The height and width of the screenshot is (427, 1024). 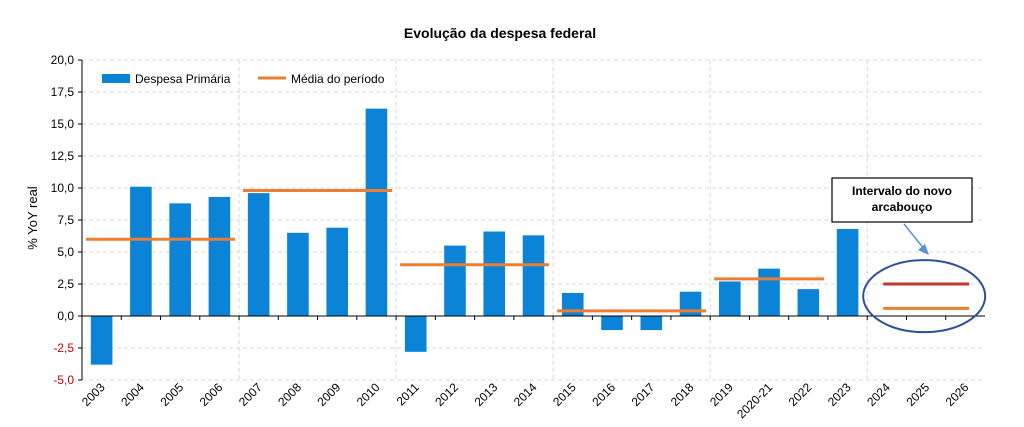 What do you see at coordinates (682, 394) in the screenshot?
I see `x-tick-label: 2018` at bounding box center [682, 394].